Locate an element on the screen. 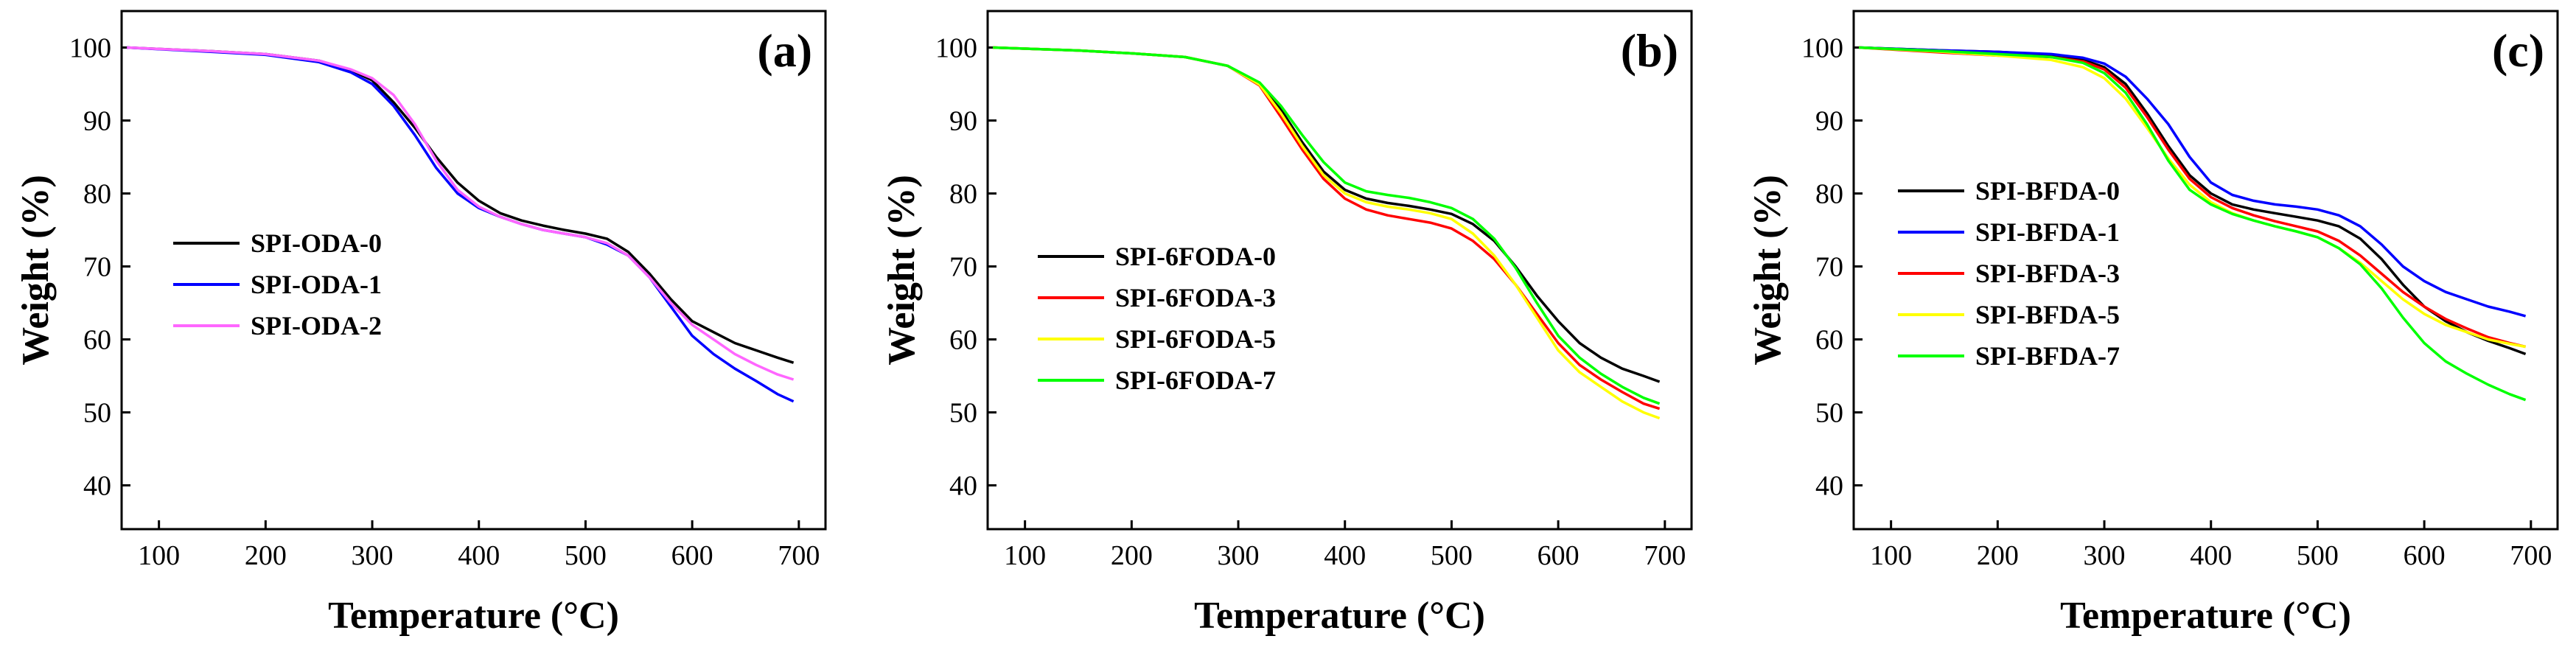  panel-label: (c) is located at coordinates (2518, 50).